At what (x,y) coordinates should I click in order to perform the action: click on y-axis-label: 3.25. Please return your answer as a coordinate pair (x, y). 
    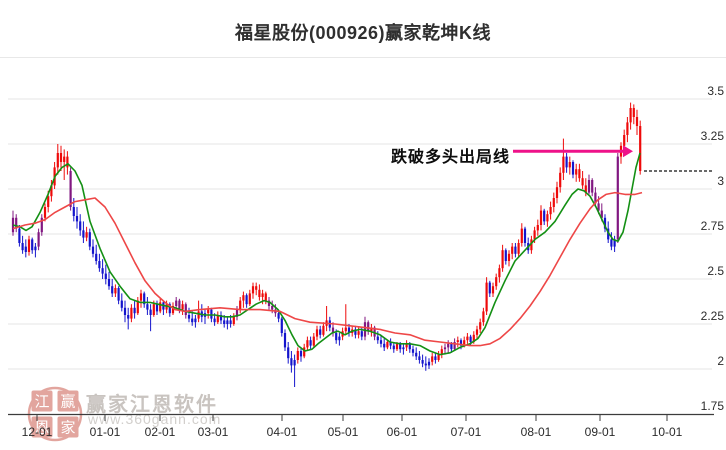
    Looking at the image, I should click on (713, 136).